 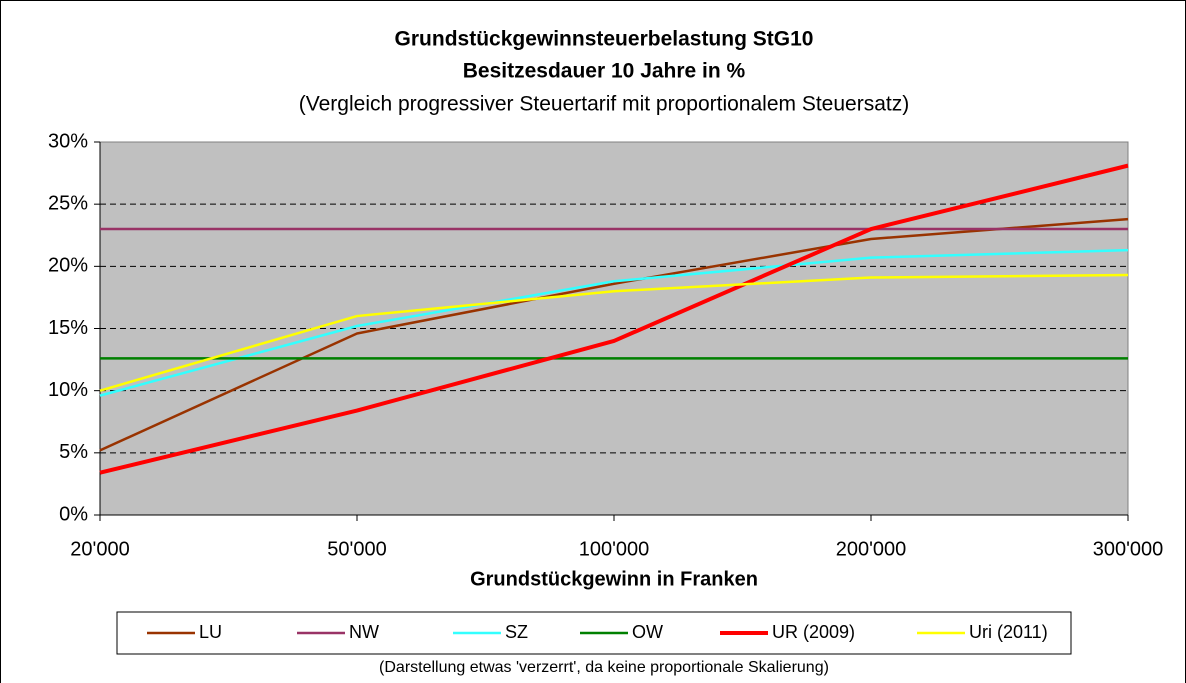 What do you see at coordinates (73, 514) in the screenshot?
I see `y-tick-label: 0%` at bounding box center [73, 514].